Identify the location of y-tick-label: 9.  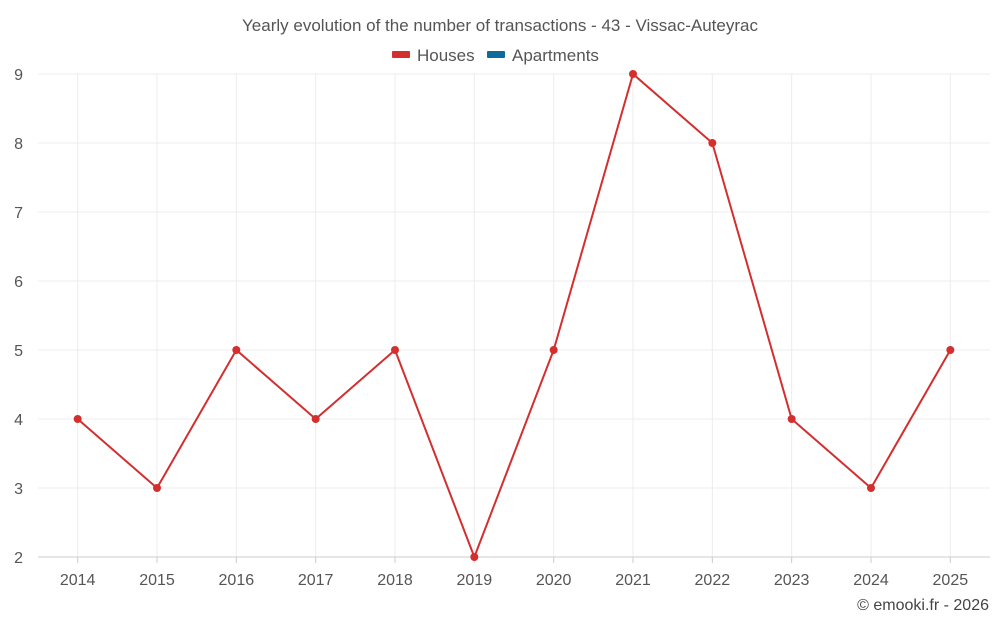
(18, 75).